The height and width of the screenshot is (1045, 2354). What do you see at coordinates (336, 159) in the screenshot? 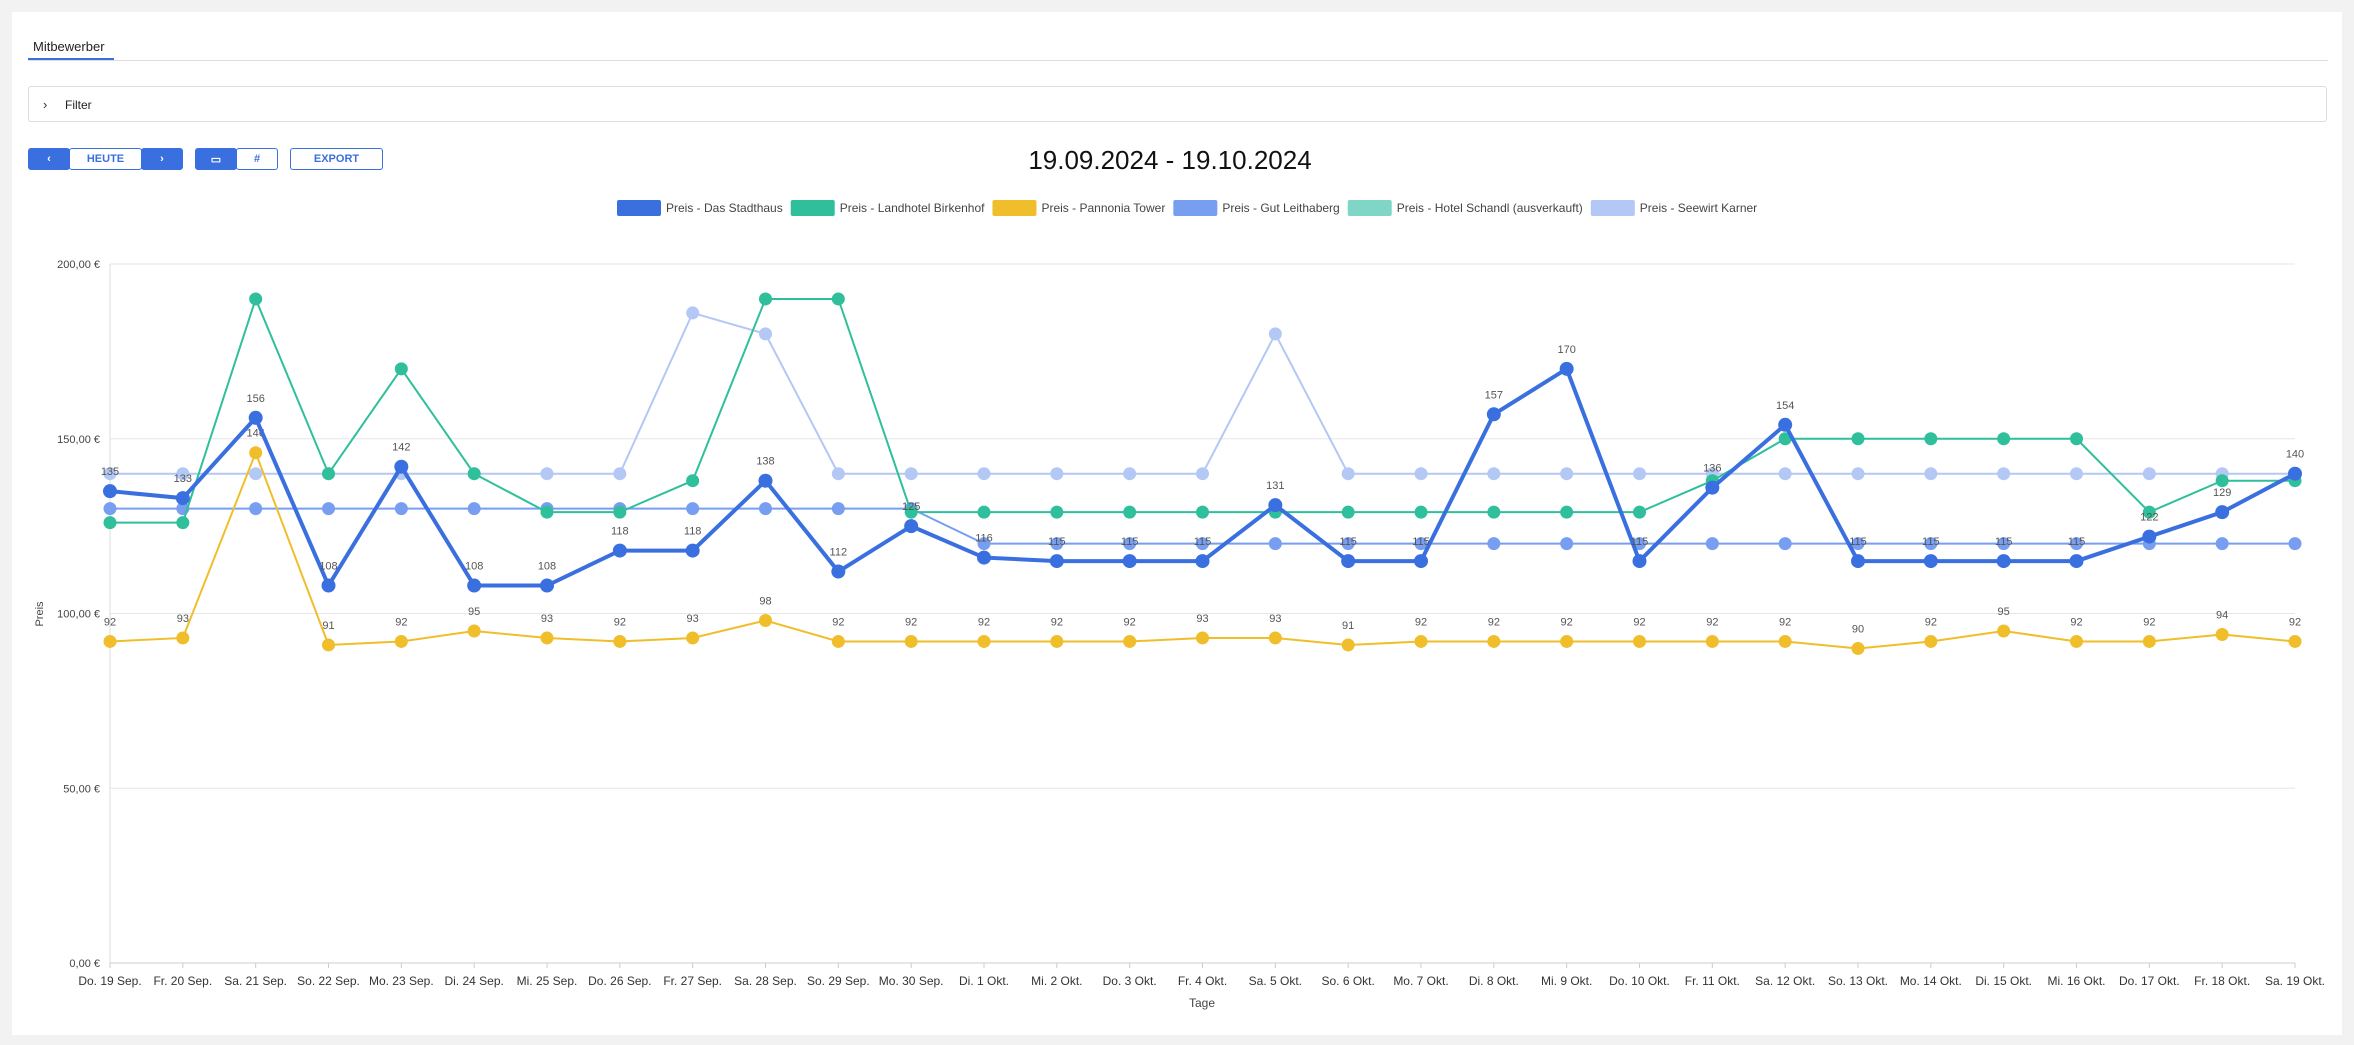
I see `export-button: EXPORT` at bounding box center [336, 159].